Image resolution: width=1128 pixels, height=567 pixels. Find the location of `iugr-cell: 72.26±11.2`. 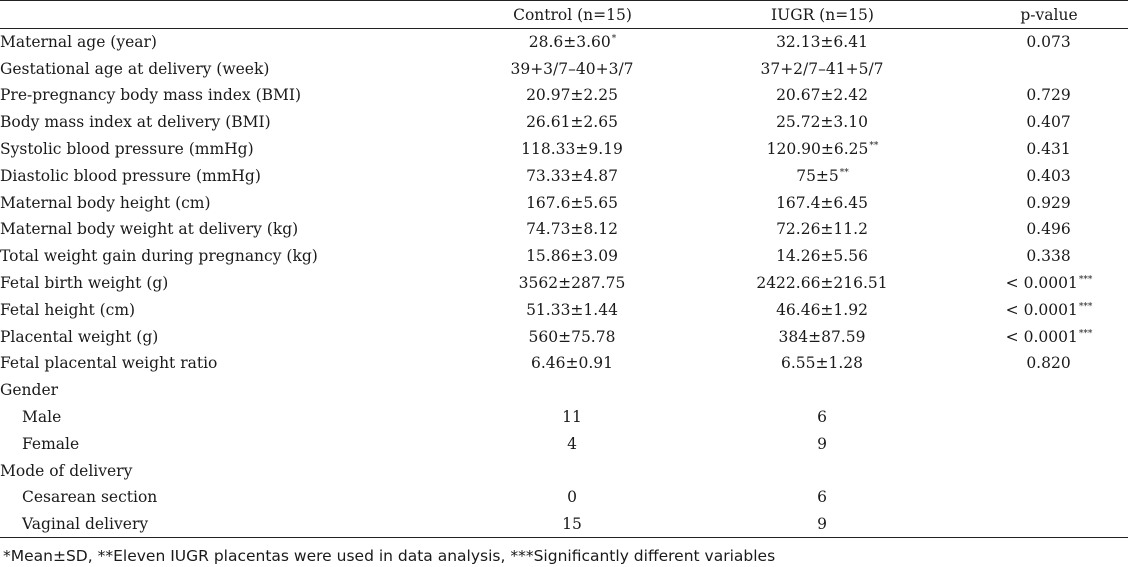

iugr-cell: 72.26±11.2 is located at coordinates (822, 229).